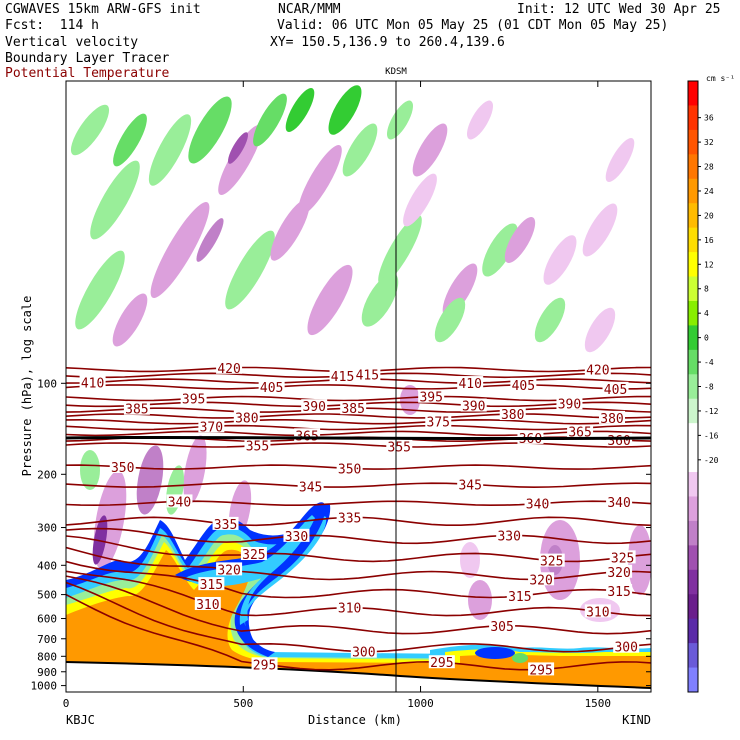 The image size is (740, 740). I want to click on y-tick-label: 900, so click(47, 672).